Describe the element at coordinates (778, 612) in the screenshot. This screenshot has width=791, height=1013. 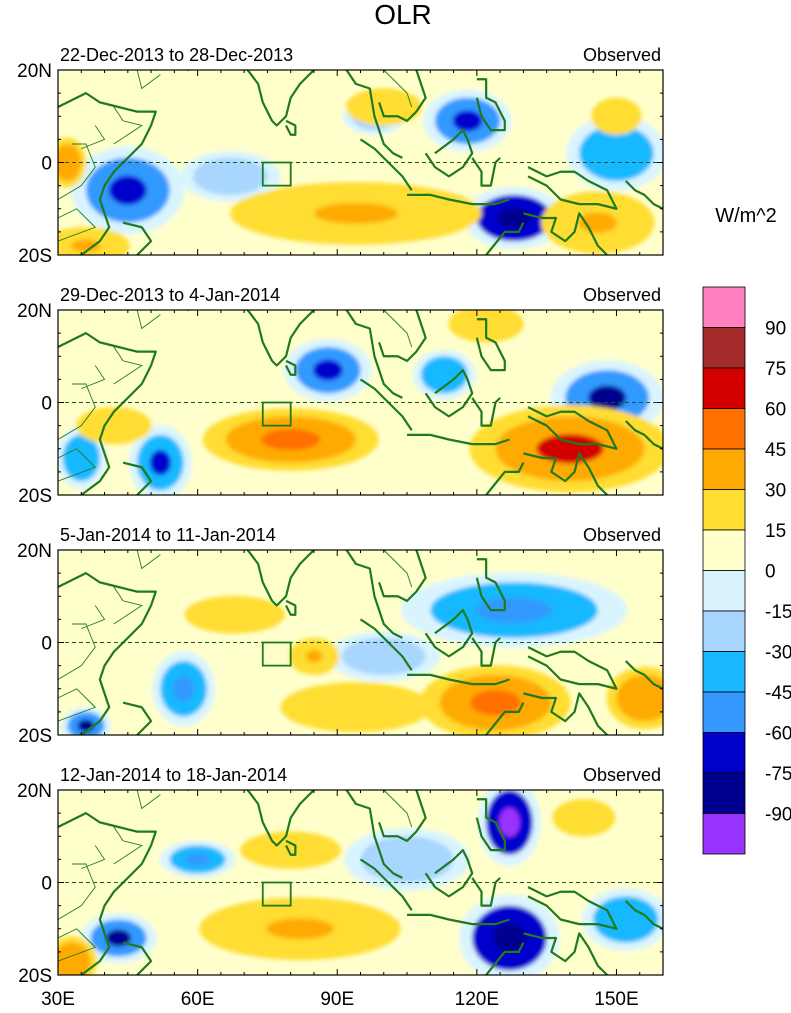
I see `colorbar-label: -15` at that location.